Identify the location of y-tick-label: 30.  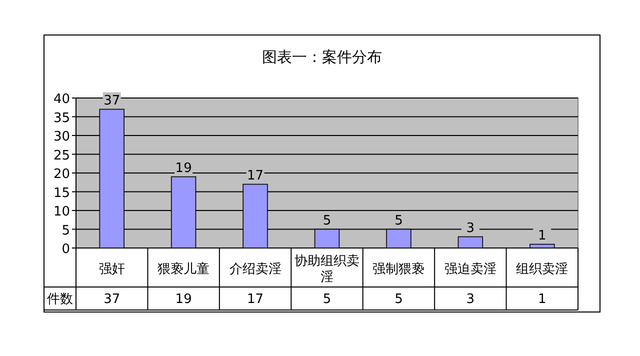
(61, 137).